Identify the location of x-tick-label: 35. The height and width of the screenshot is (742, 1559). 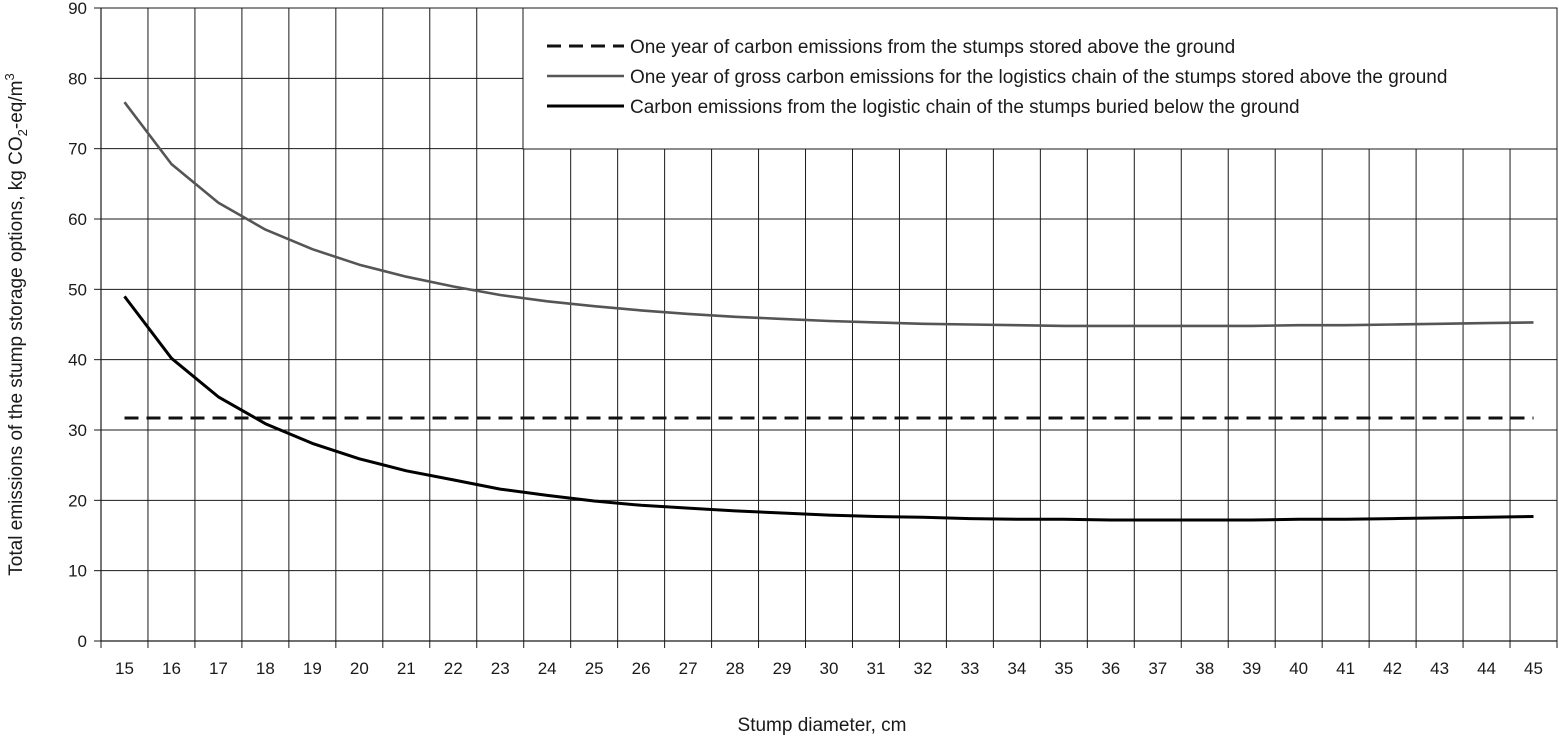
(1063, 668).